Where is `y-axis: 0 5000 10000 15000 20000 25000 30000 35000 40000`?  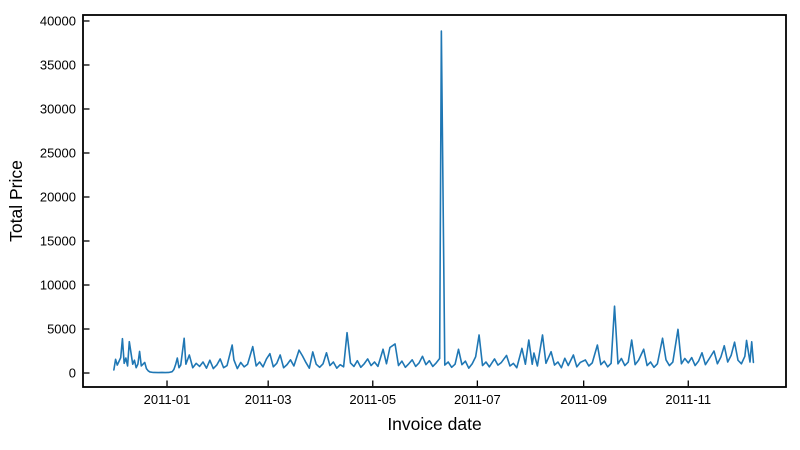
y-axis: 0 5000 10000 15000 20000 25000 30000 35000 40000 is located at coordinates (65, 197).